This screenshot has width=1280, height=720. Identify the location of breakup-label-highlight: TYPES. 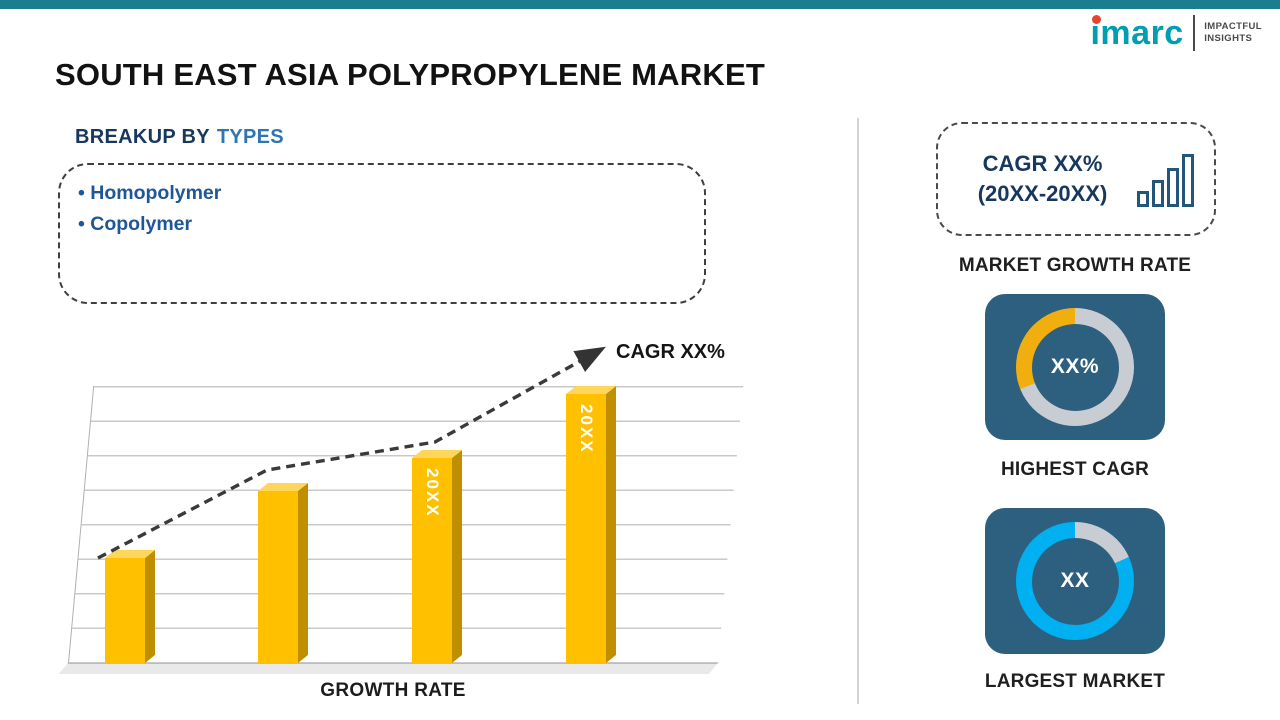
(250, 137).